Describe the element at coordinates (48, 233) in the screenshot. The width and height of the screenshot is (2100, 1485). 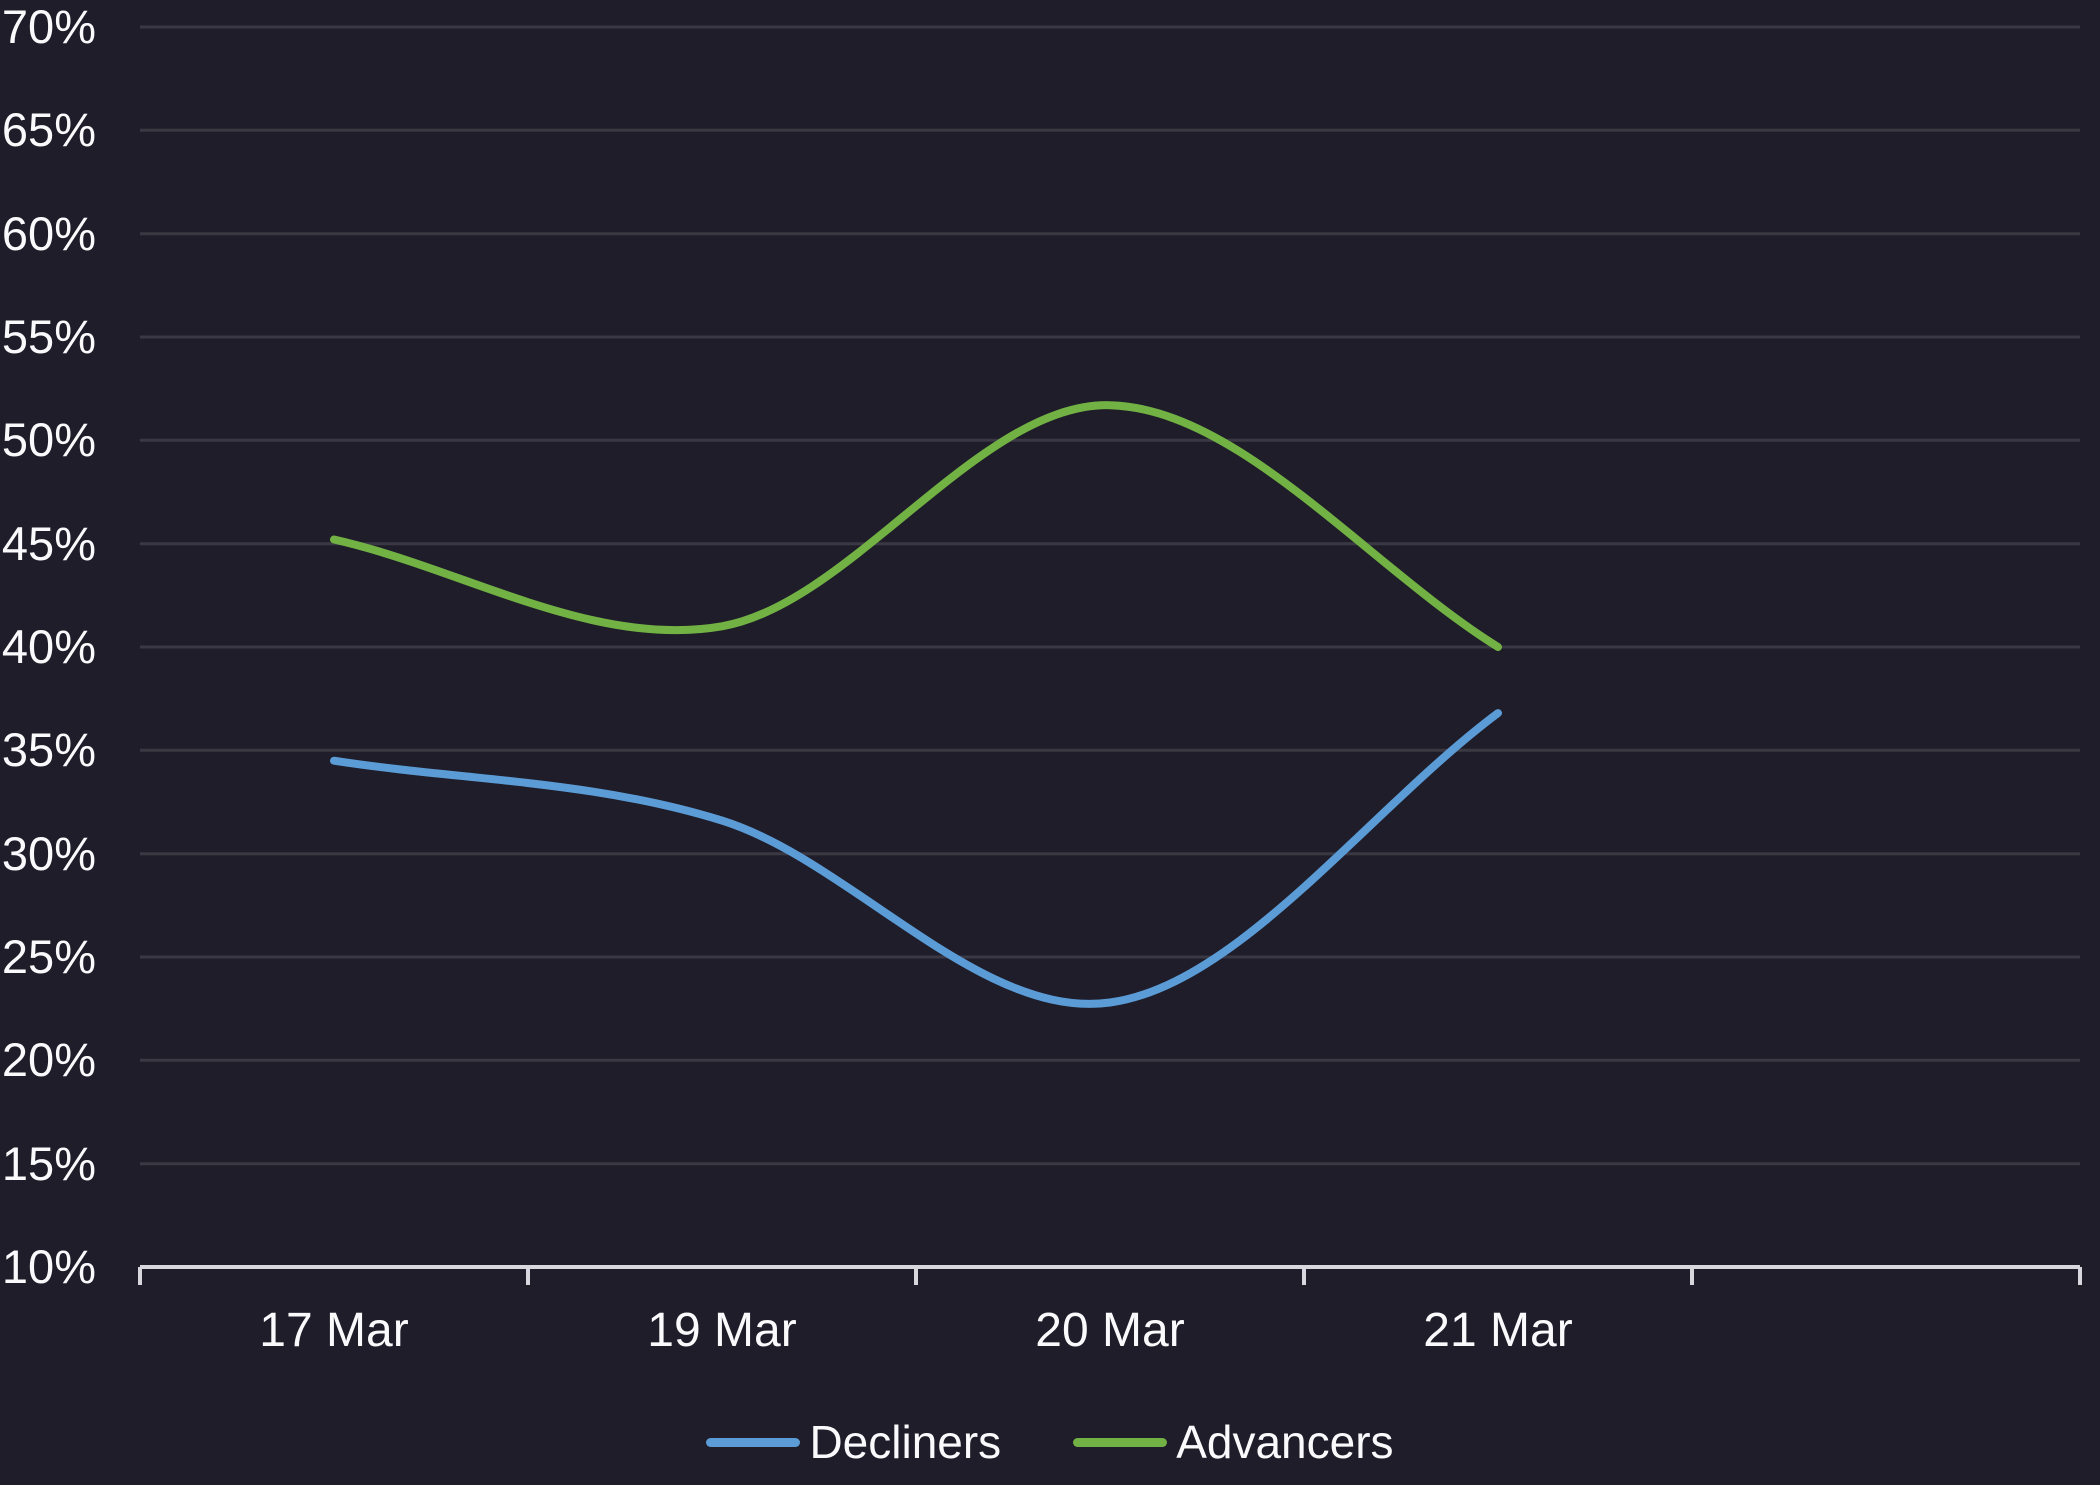
I see `y-axis-label: 60%` at that location.